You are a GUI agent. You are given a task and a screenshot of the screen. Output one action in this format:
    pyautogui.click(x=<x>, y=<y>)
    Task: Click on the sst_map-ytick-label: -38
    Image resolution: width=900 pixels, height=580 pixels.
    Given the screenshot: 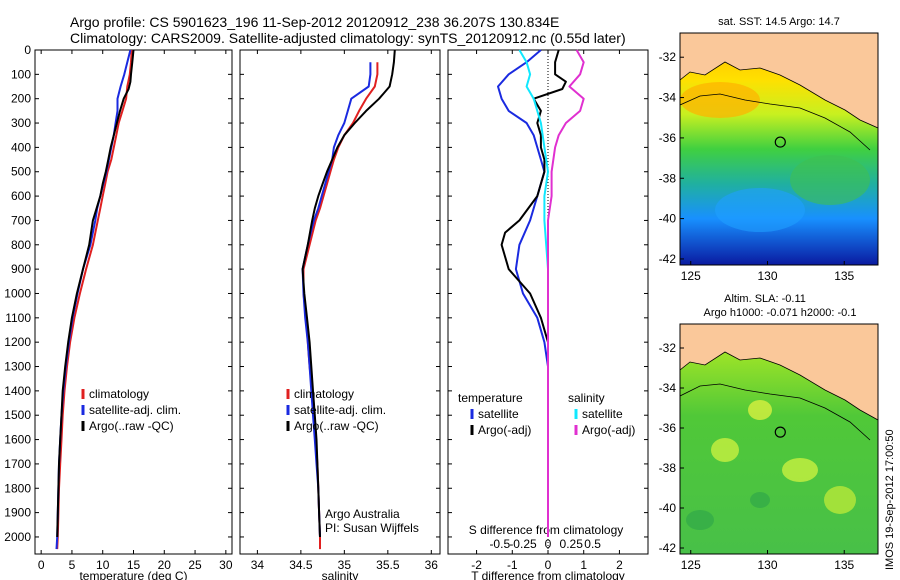 What is the action you would take?
    pyautogui.click(x=668, y=178)
    